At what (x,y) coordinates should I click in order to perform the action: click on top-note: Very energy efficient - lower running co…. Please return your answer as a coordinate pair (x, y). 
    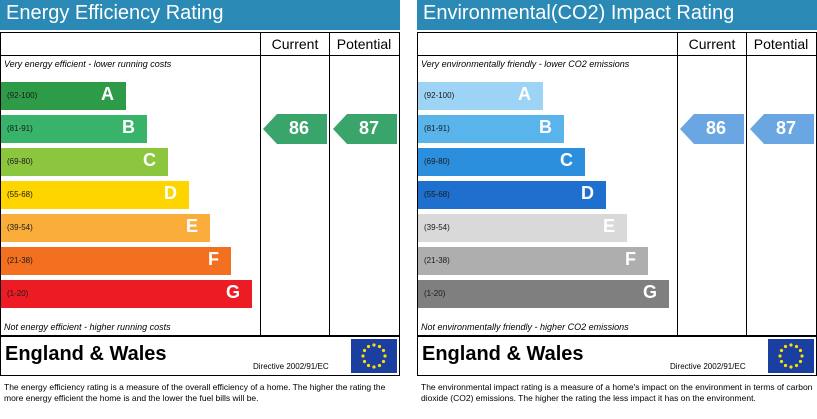
    Looking at the image, I should click on (88, 64).